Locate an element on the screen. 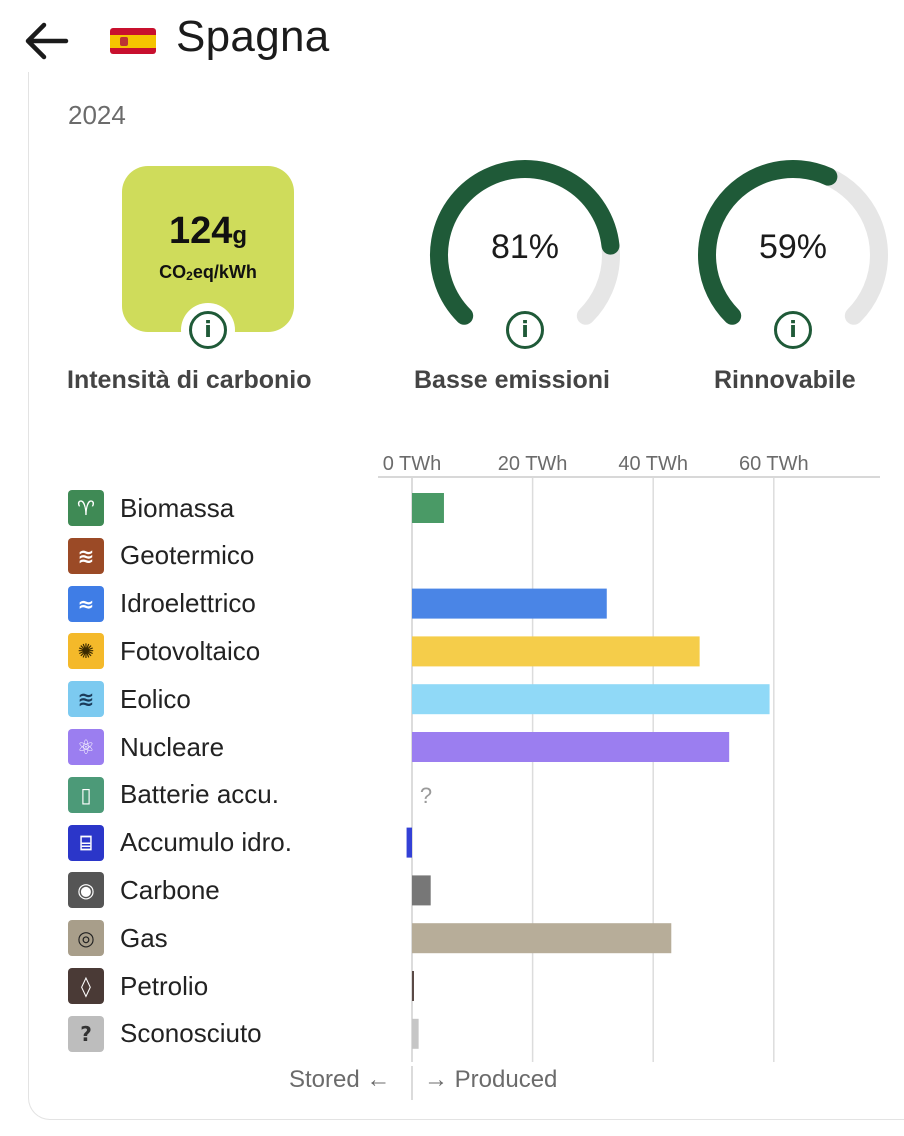  legend-item: ▯ Batterie accu. is located at coordinates (173, 794).